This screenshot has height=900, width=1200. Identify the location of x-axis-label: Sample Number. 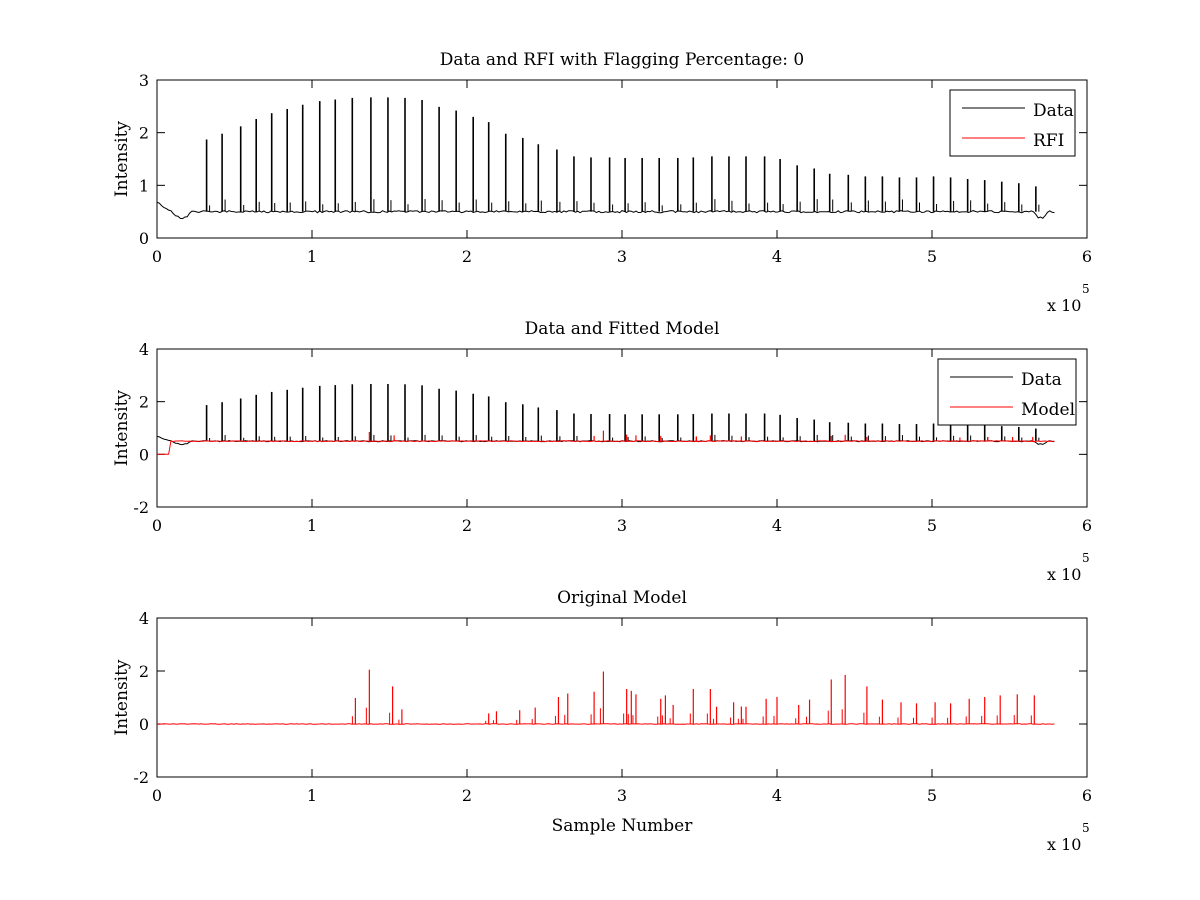
(623, 826).